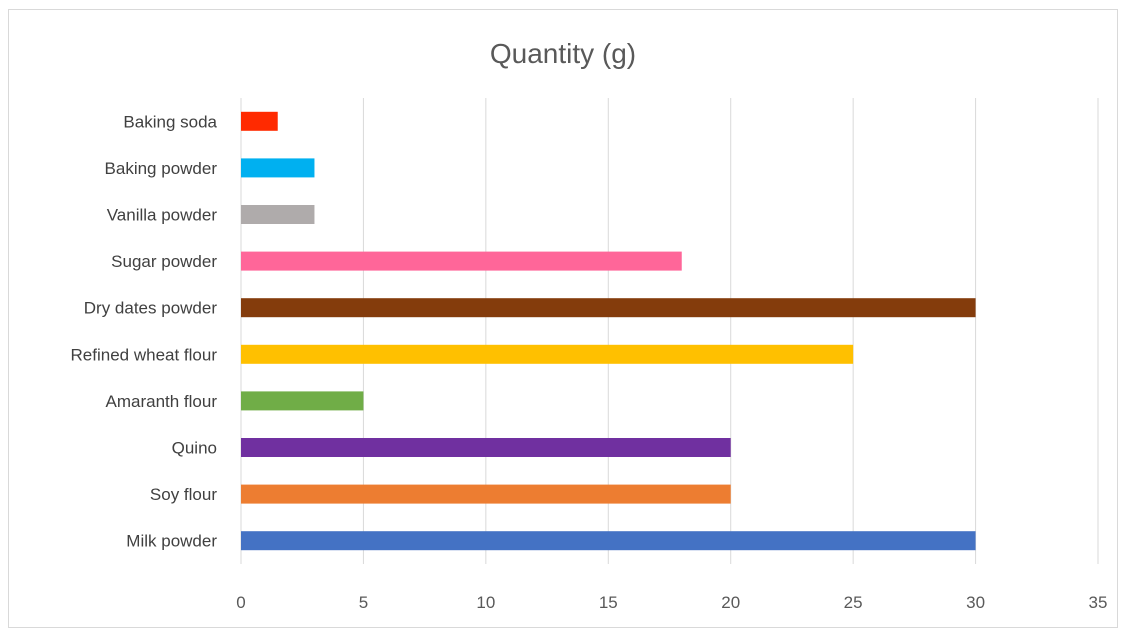 The height and width of the screenshot is (635, 1126). I want to click on category-label: Soy flour, so click(183, 494).